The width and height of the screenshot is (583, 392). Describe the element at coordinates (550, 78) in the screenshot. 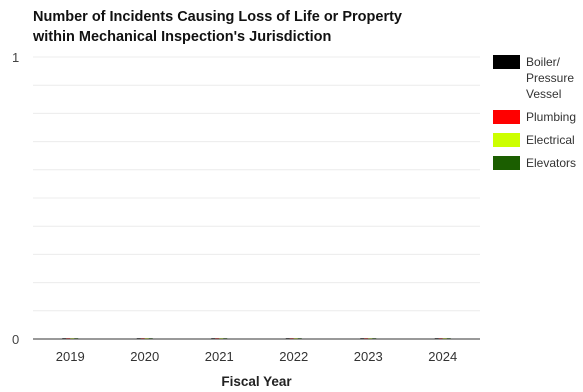

I see `legend-label-boiler: Boiler/ Pressure Vessel` at that location.